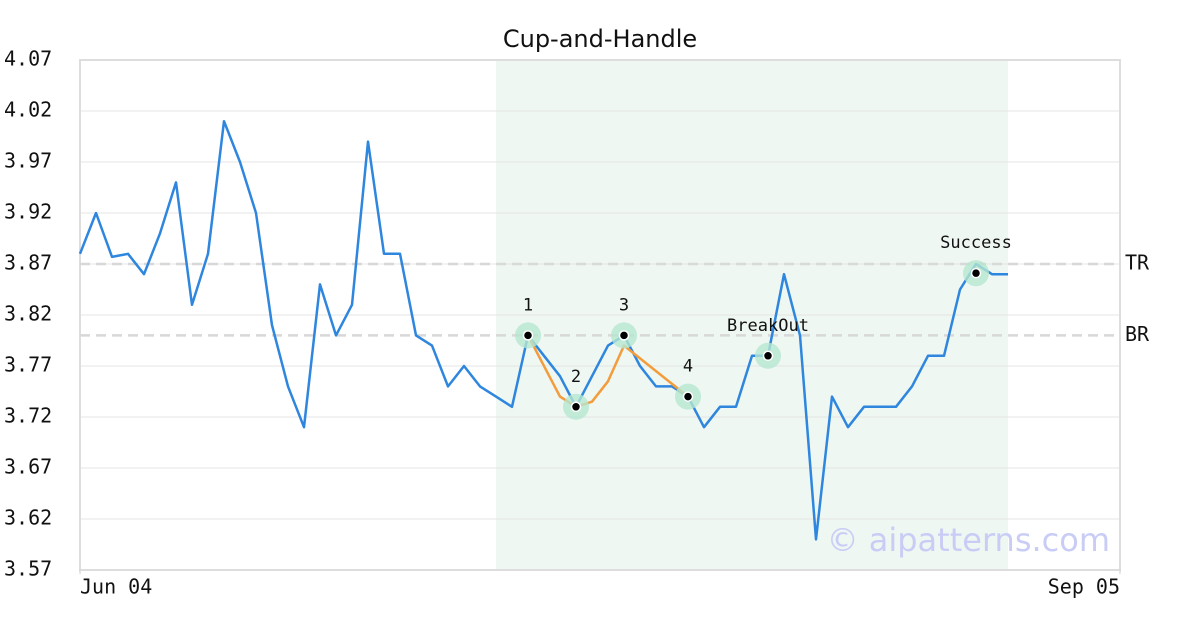 Image resolution: width=1200 pixels, height=630 pixels. What do you see at coordinates (116, 587) in the screenshot?
I see `x-tick-label: Jun 04` at bounding box center [116, 587].